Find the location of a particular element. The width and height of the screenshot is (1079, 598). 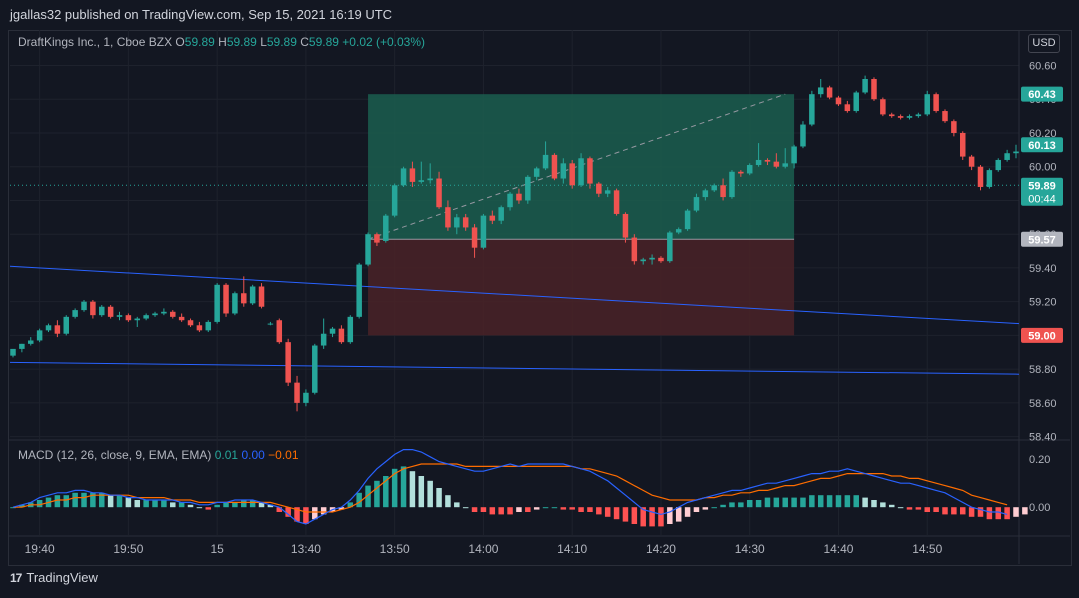

footer-brand: 17 TradingView is located at coordinates (54, 577).